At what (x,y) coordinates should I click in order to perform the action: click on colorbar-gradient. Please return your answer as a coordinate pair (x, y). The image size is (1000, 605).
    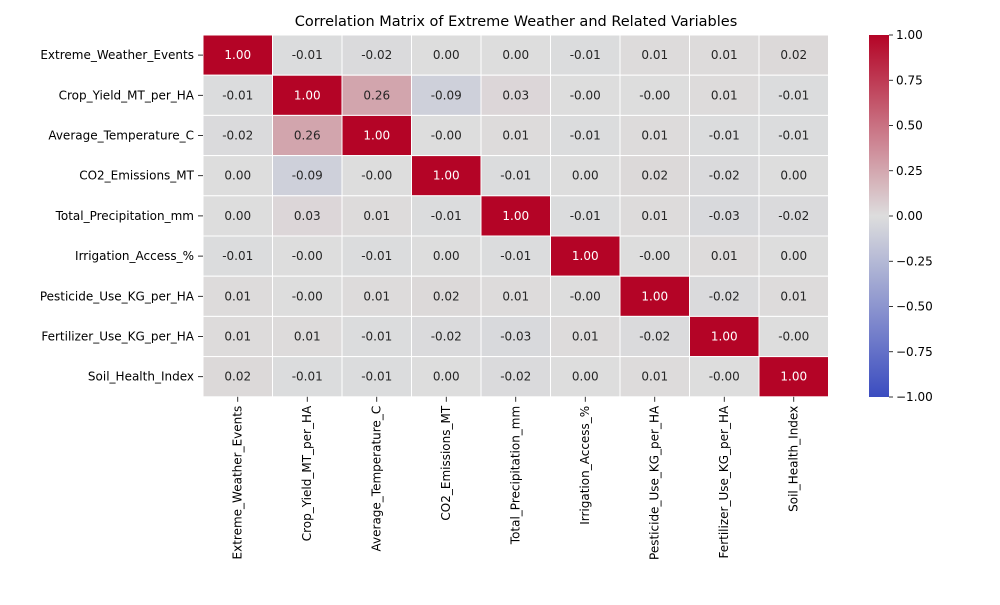
    Looking at the image, I should click on (879, 216).